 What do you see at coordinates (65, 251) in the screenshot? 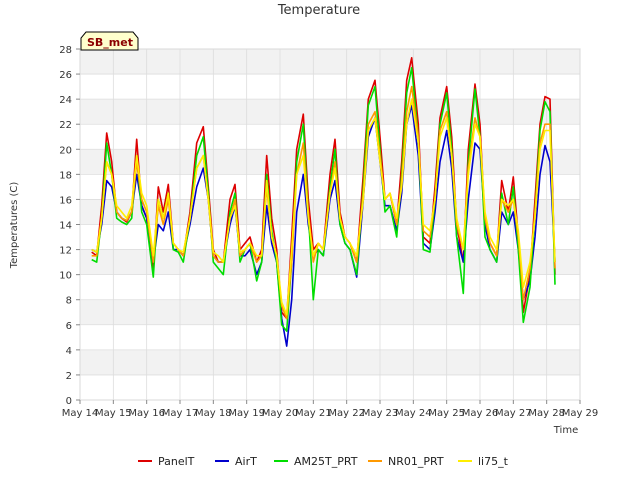
I see `y-tick-label: 12` at bounding box center [65, 251].